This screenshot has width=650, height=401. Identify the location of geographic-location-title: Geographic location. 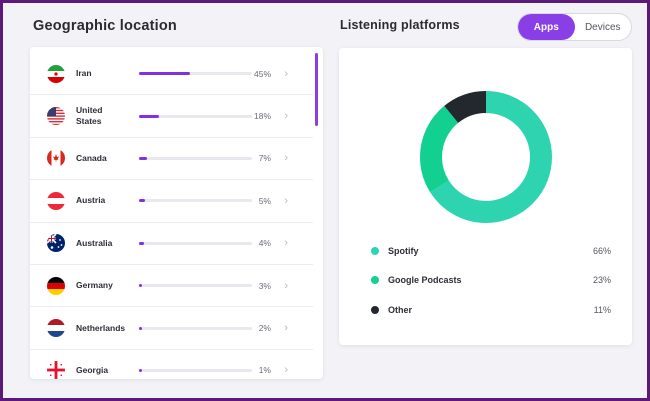
(105, 26).